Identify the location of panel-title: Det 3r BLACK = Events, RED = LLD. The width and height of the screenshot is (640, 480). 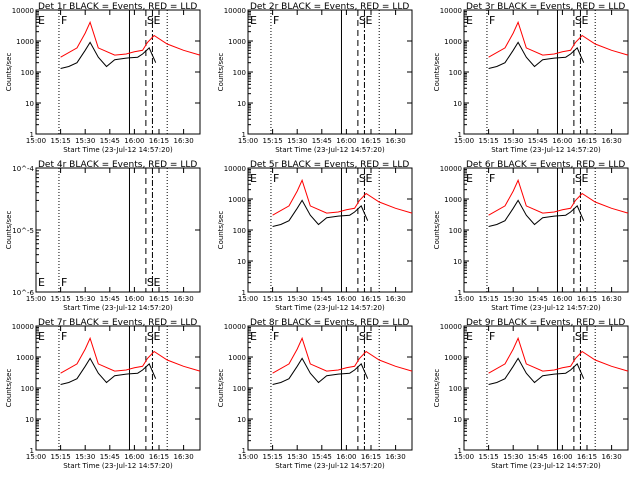
(545, 7).